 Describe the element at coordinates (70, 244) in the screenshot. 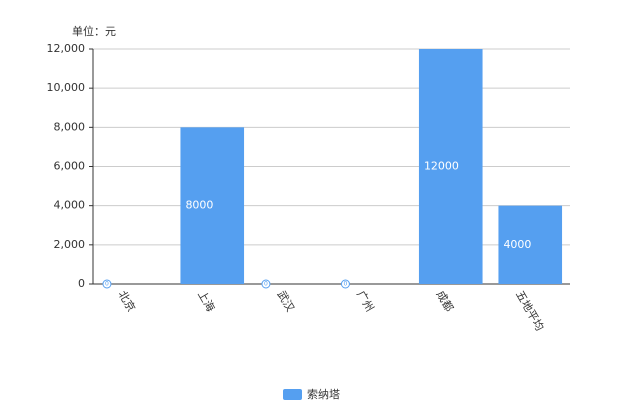

I see `y-tick-label: 2,000` at that location.